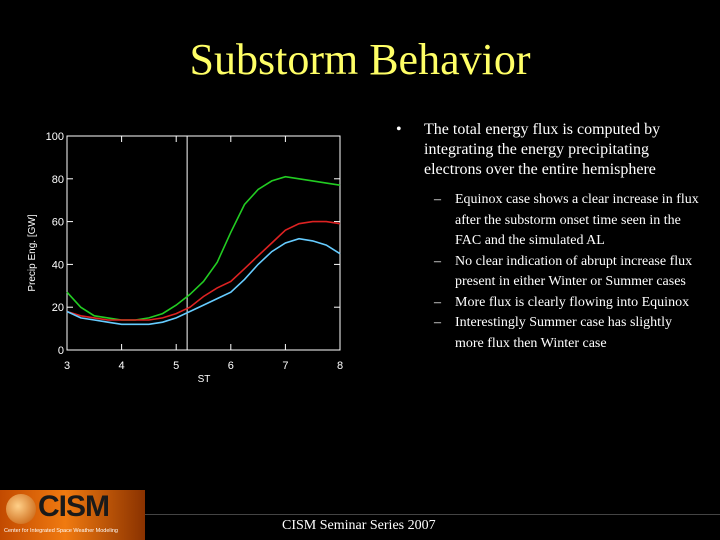 The image size is (720, 540). I want to click on x-tick-label: 3, so click(67, 366).